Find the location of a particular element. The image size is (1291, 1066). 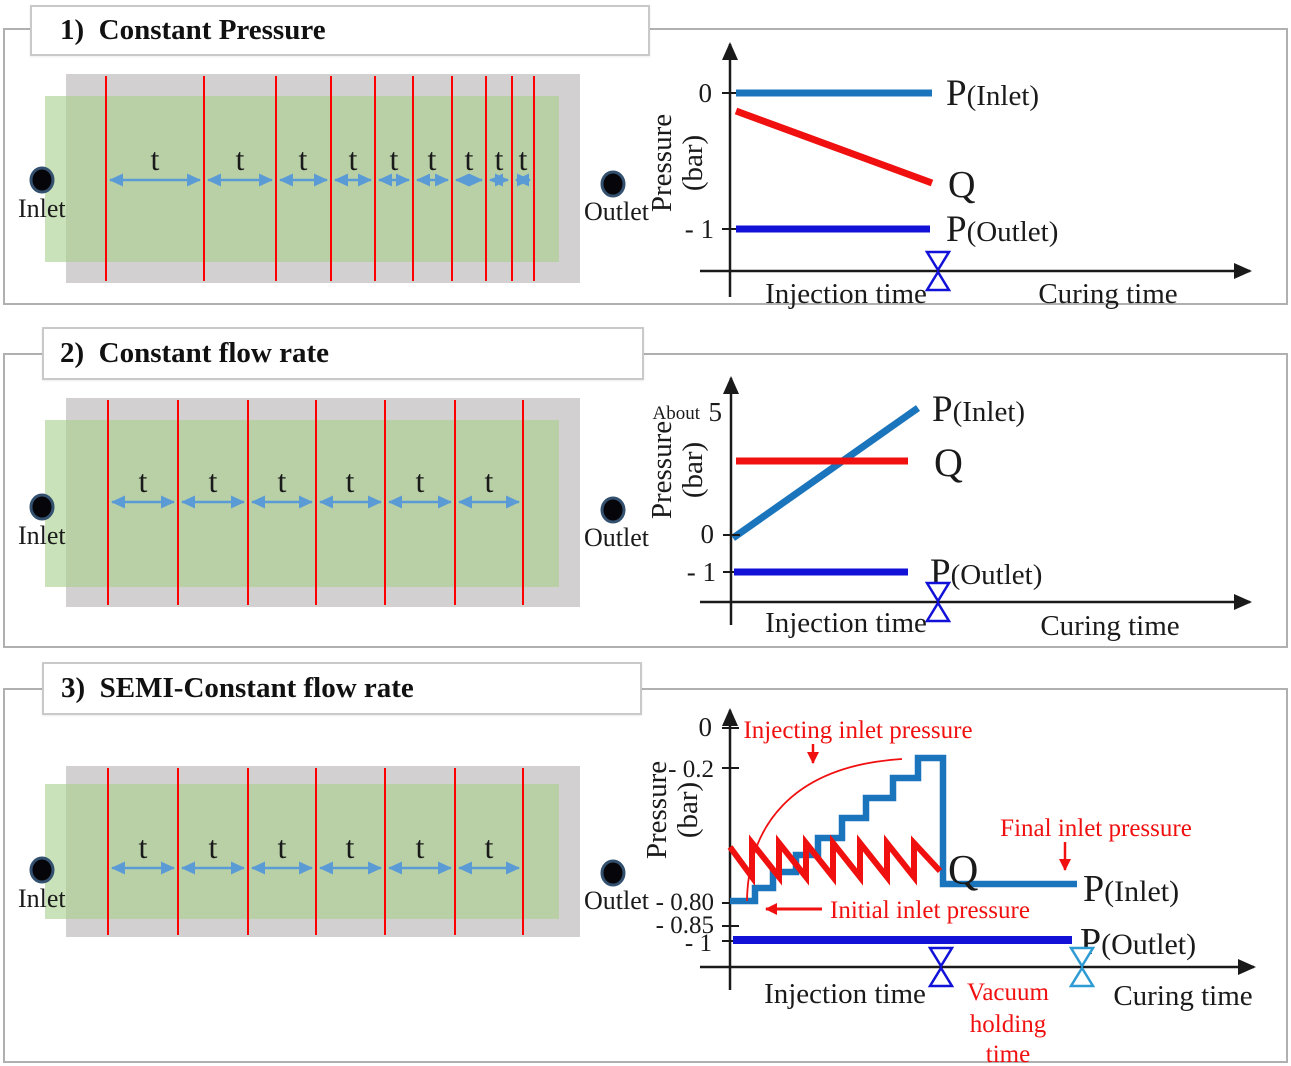

panel-3-title-box: 3) SEMI-Constant flow rate is located at coordinates (342, 688).